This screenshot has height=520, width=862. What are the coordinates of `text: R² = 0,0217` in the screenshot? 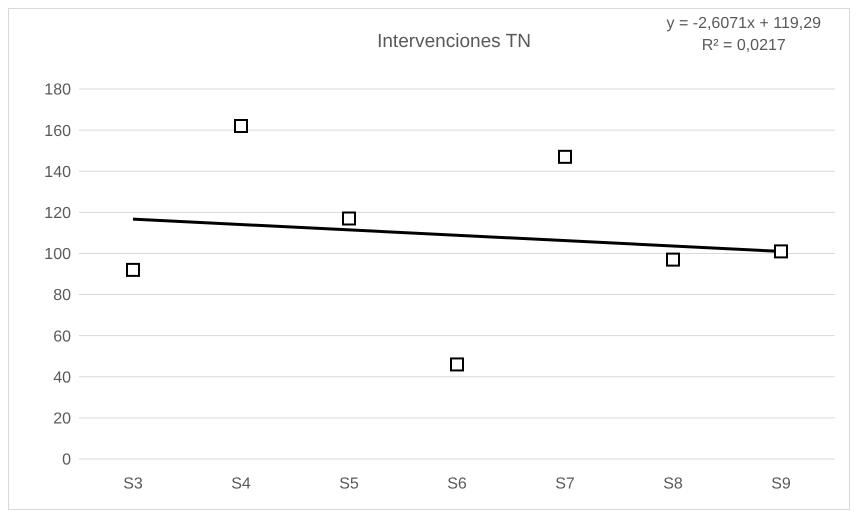 It's located at (743, 46).